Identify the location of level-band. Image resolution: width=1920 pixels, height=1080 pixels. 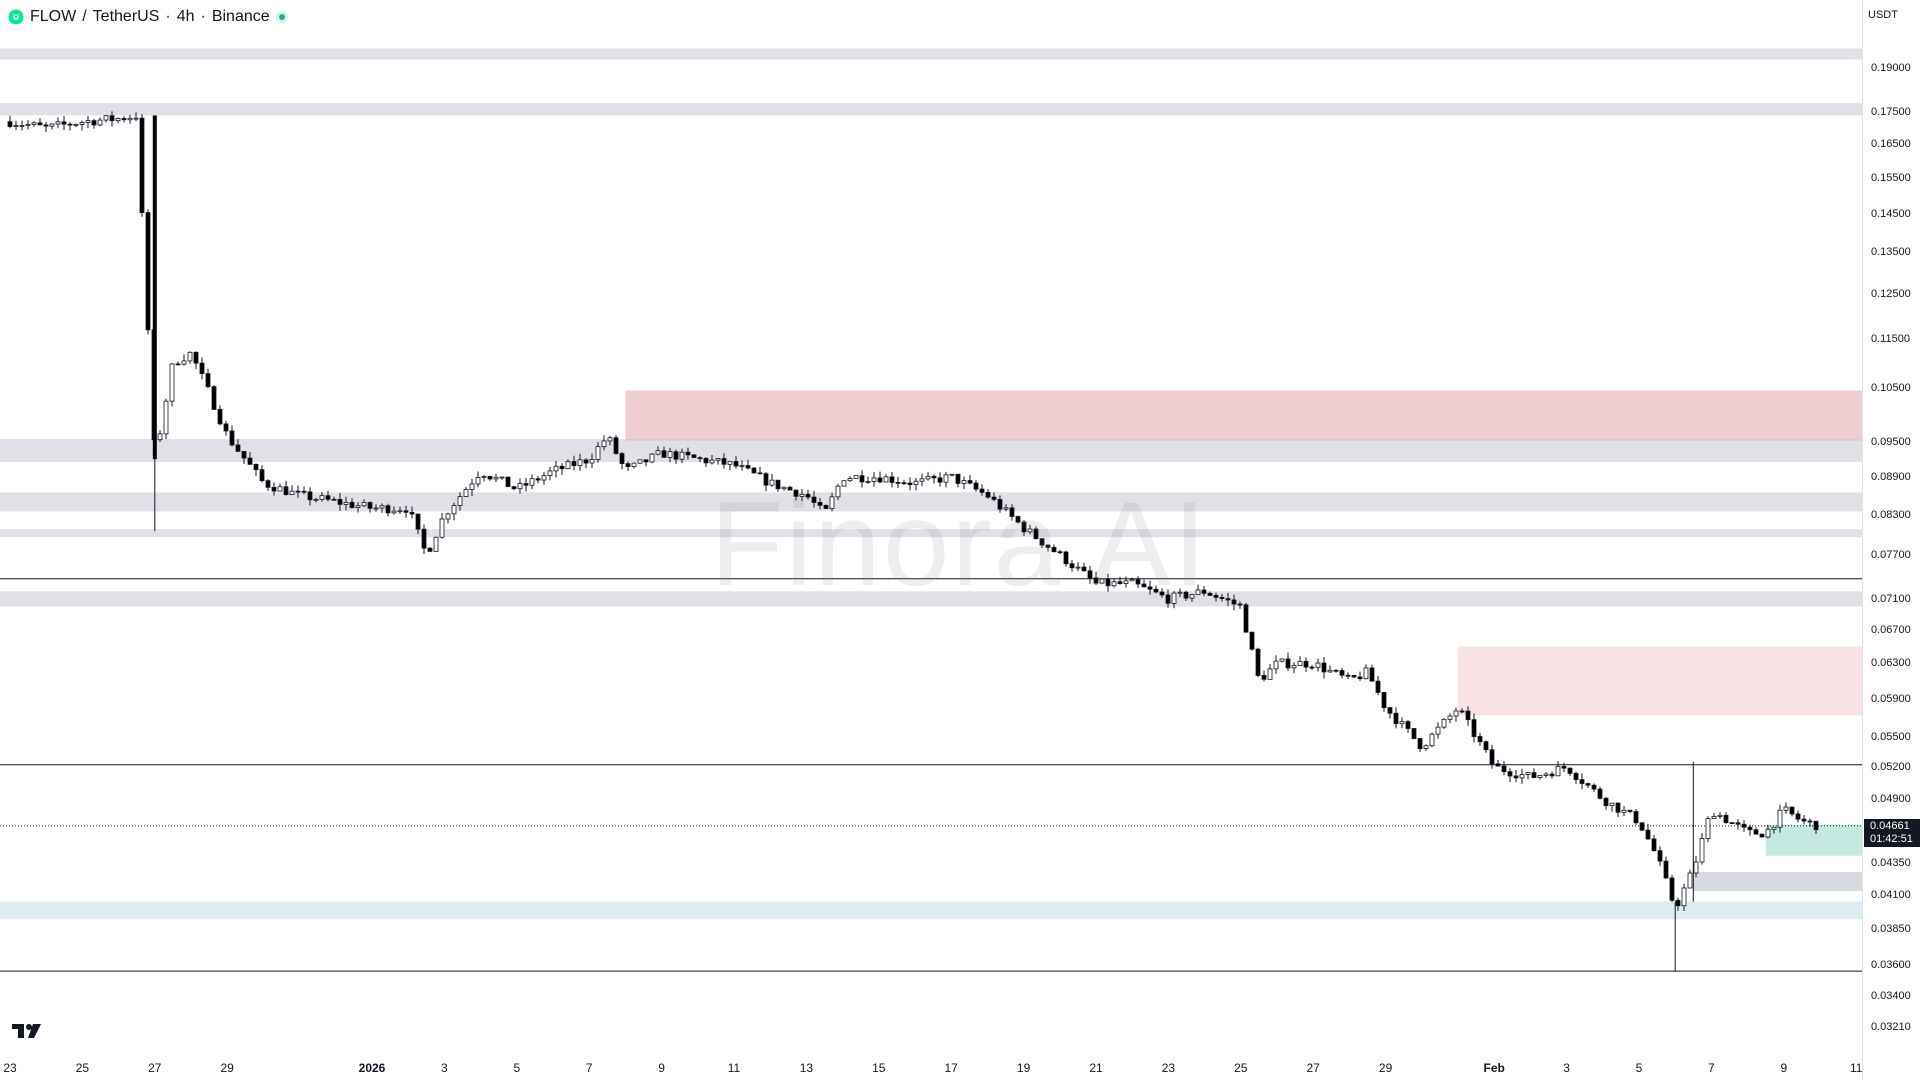
(931, 599).